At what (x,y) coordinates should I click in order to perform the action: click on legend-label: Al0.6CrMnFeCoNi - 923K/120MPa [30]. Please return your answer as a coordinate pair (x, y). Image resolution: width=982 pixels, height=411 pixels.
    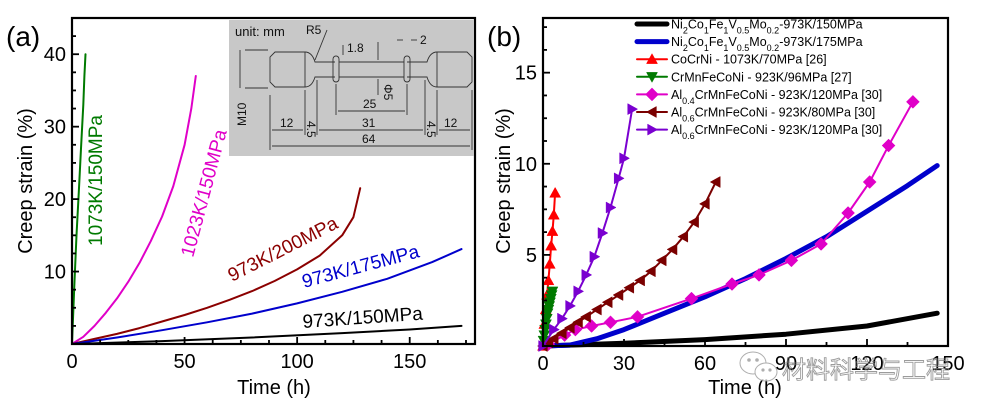
    Looking at the image, I should click on (776, 132).